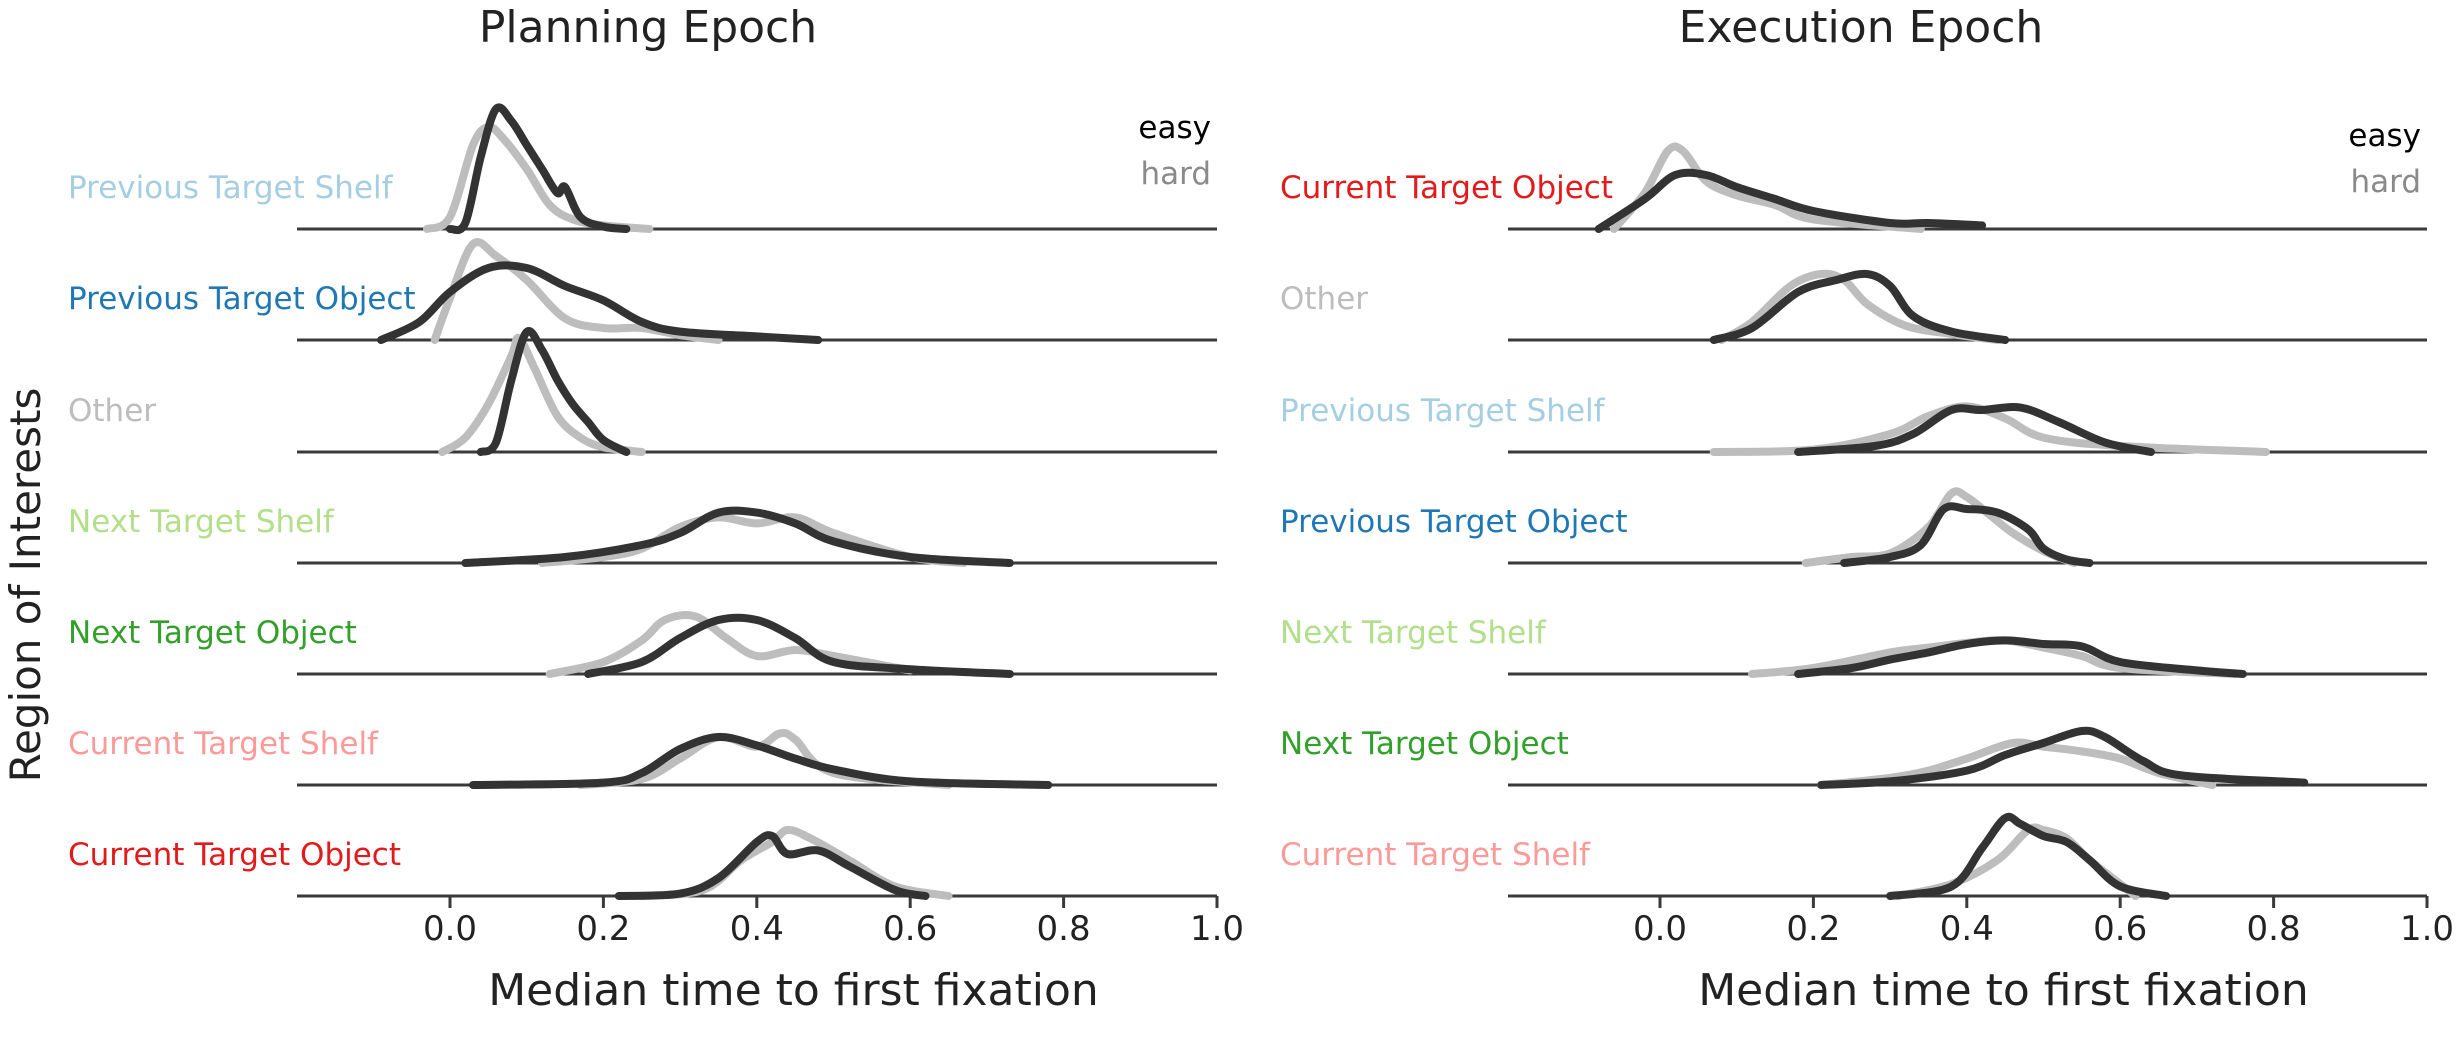 Image resolution: width=2458 pixels, height=1051 pixels. What do you see at coordinates (25, 585) in the screenshot?
I see `figure-y-axis-label: Region of Interests` at bounding box center [25, 585].